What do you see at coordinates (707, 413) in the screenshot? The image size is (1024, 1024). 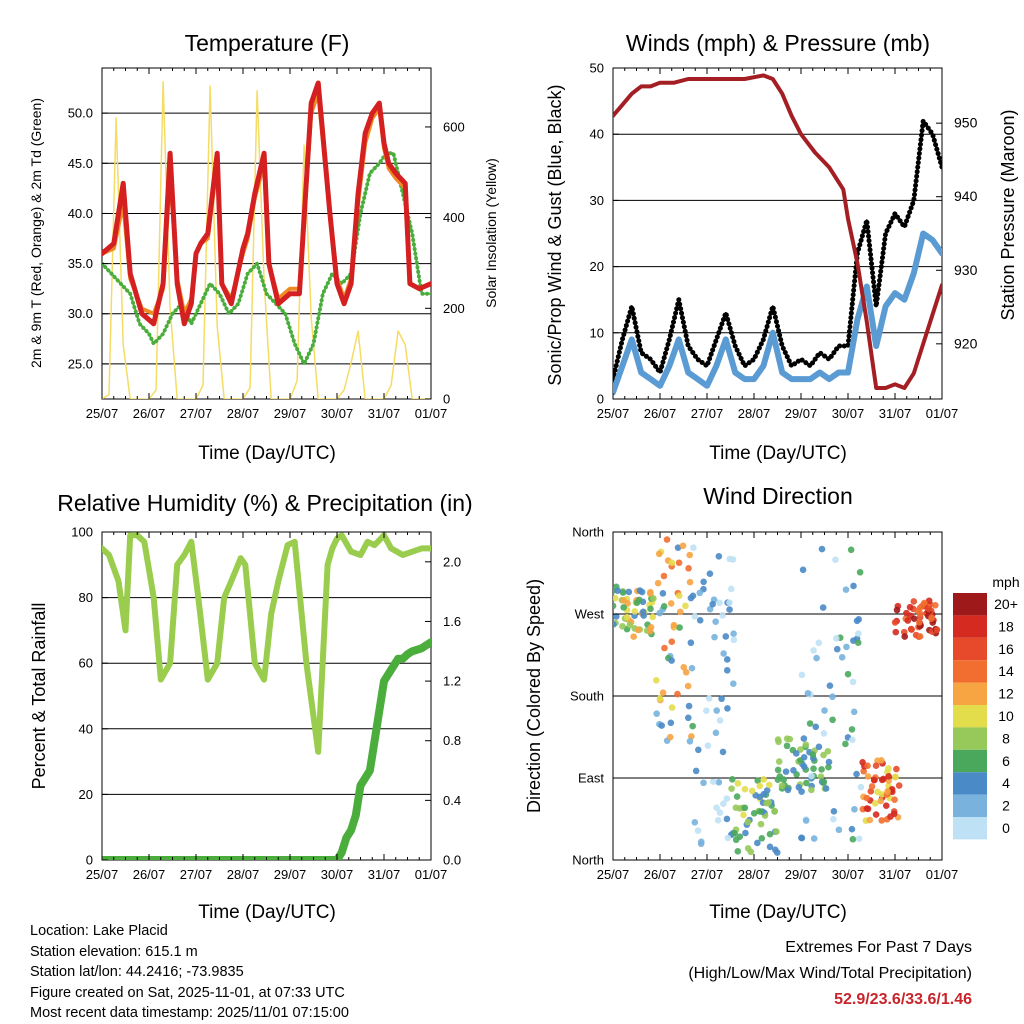 I see `x-tick-label: 27/07` at bounding box center [707, 413].